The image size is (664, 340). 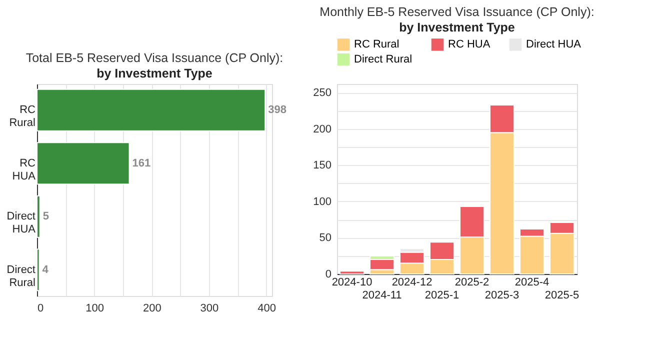 I want to click on x-tick-label: 200, so click(x=152, y=308).